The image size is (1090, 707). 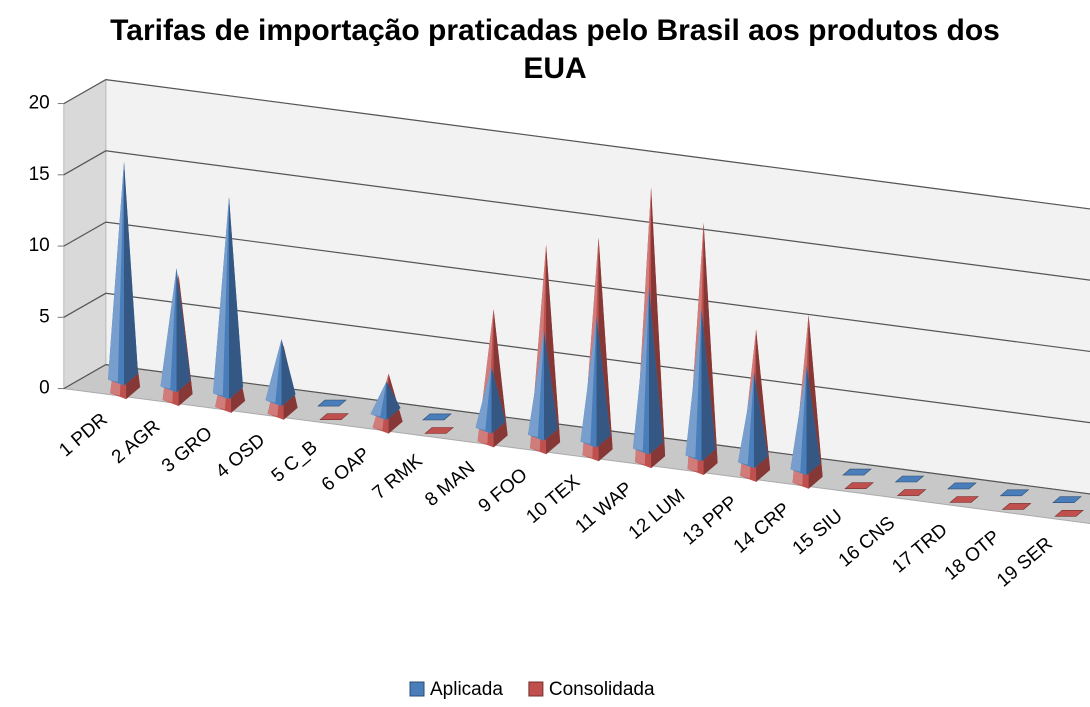 I want to click on y-tick-label: 20, so click(x=39, y=103).